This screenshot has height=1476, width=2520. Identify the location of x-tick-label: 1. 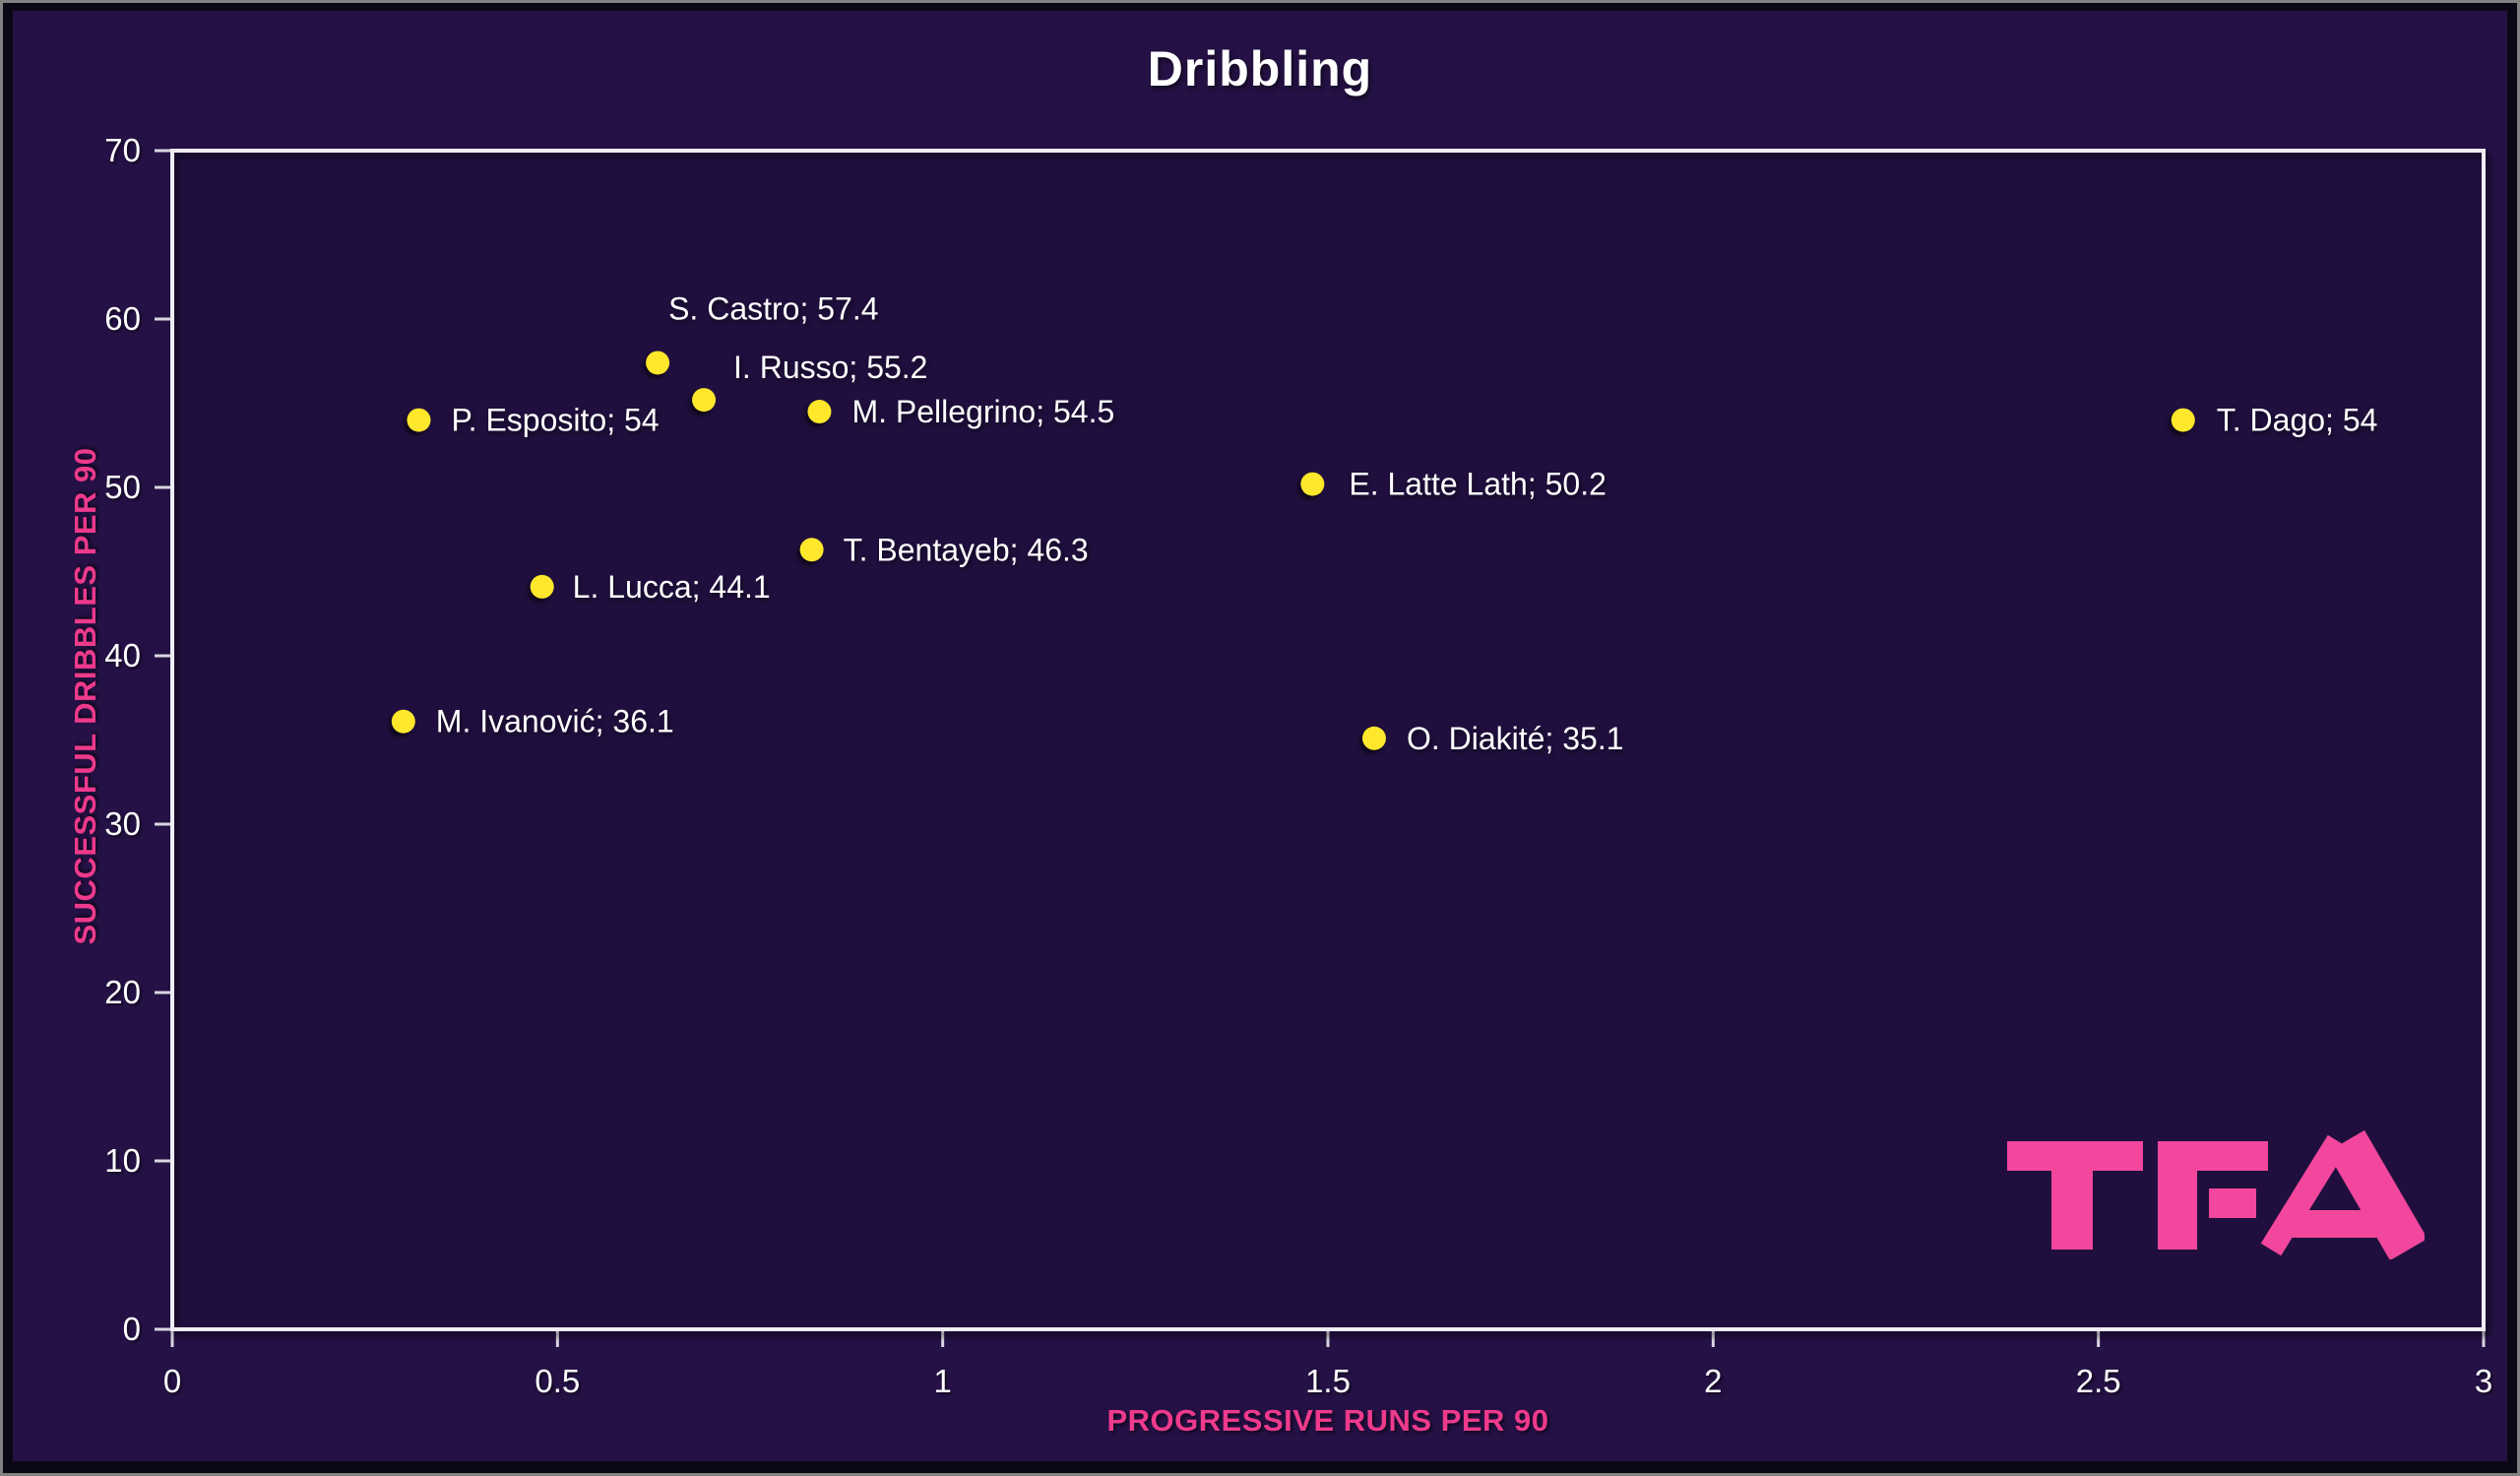
(942, 1381).